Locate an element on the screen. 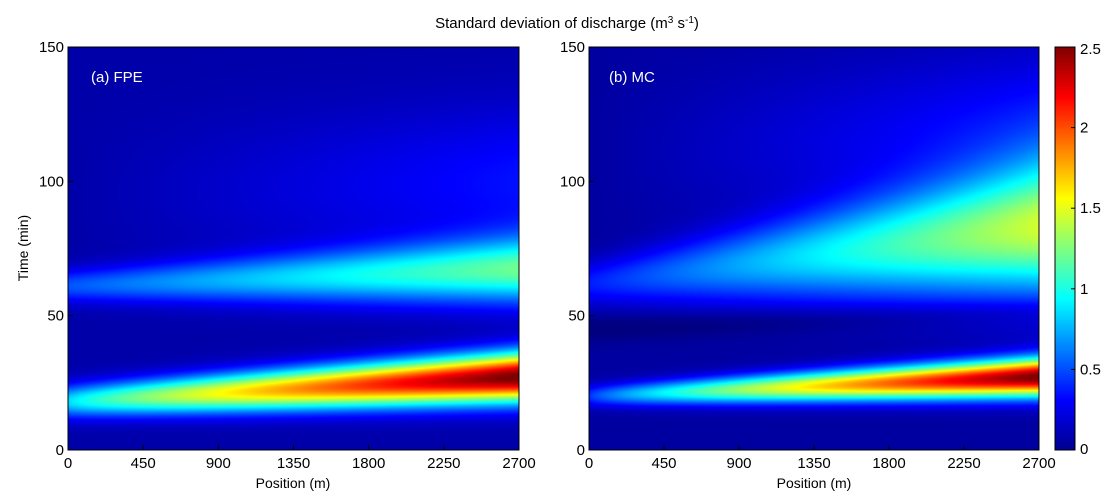  chart-title: Standard deviation of discharge (m3 s-1) is located at coordinates (567, 24).